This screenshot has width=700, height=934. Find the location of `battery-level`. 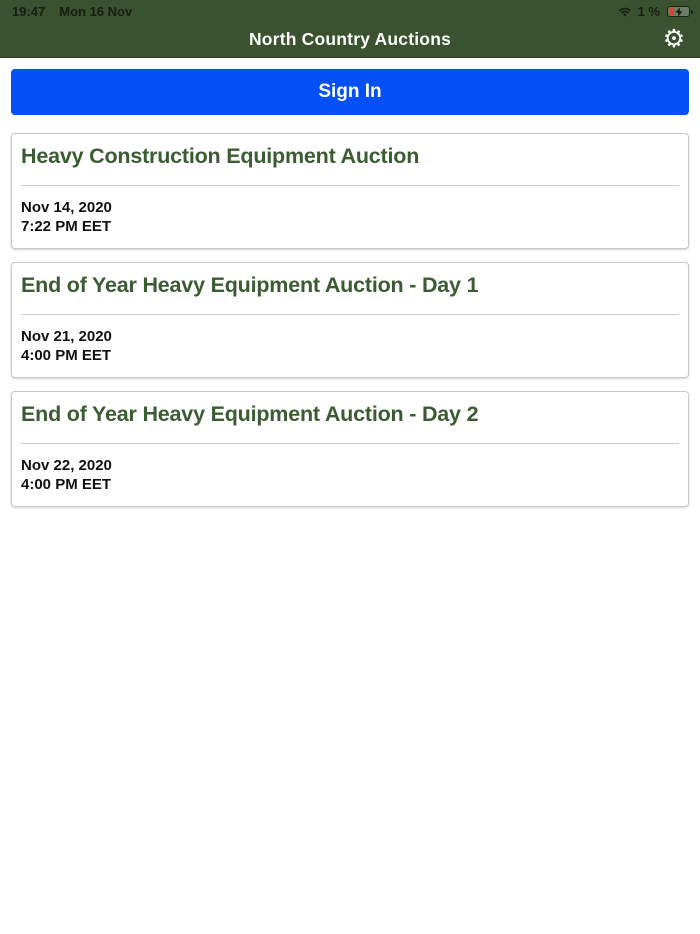

battery-level is located at coordinates (671, 11).